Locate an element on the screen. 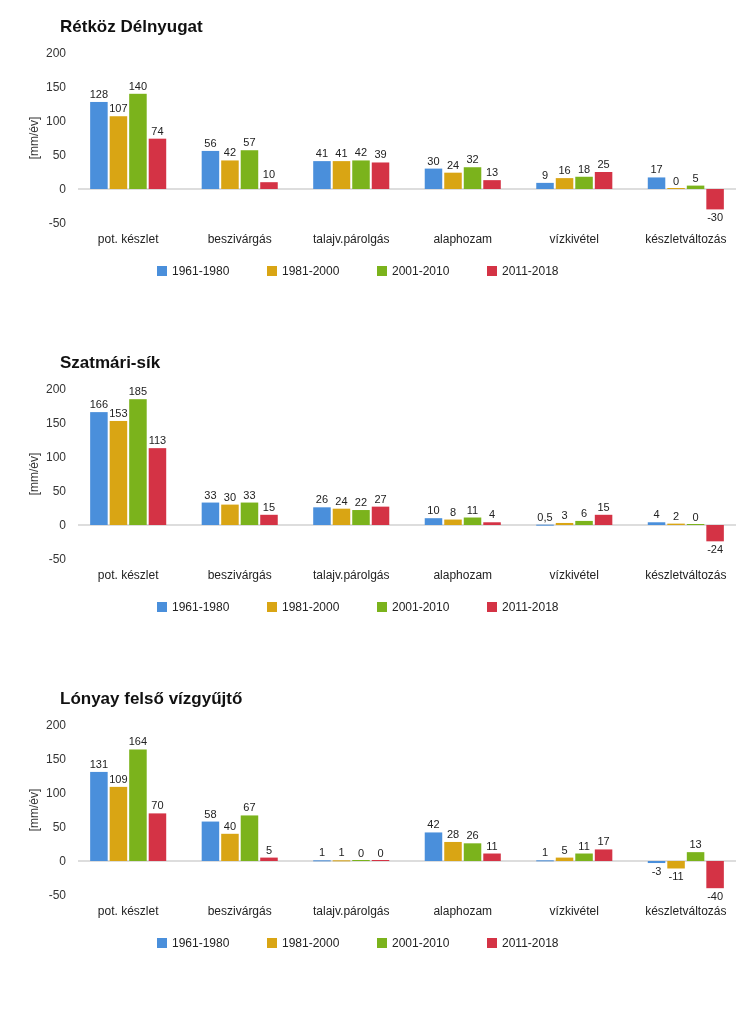 The image size is (754, 1028). data-label: 2 is located at coordinates (676, 515).